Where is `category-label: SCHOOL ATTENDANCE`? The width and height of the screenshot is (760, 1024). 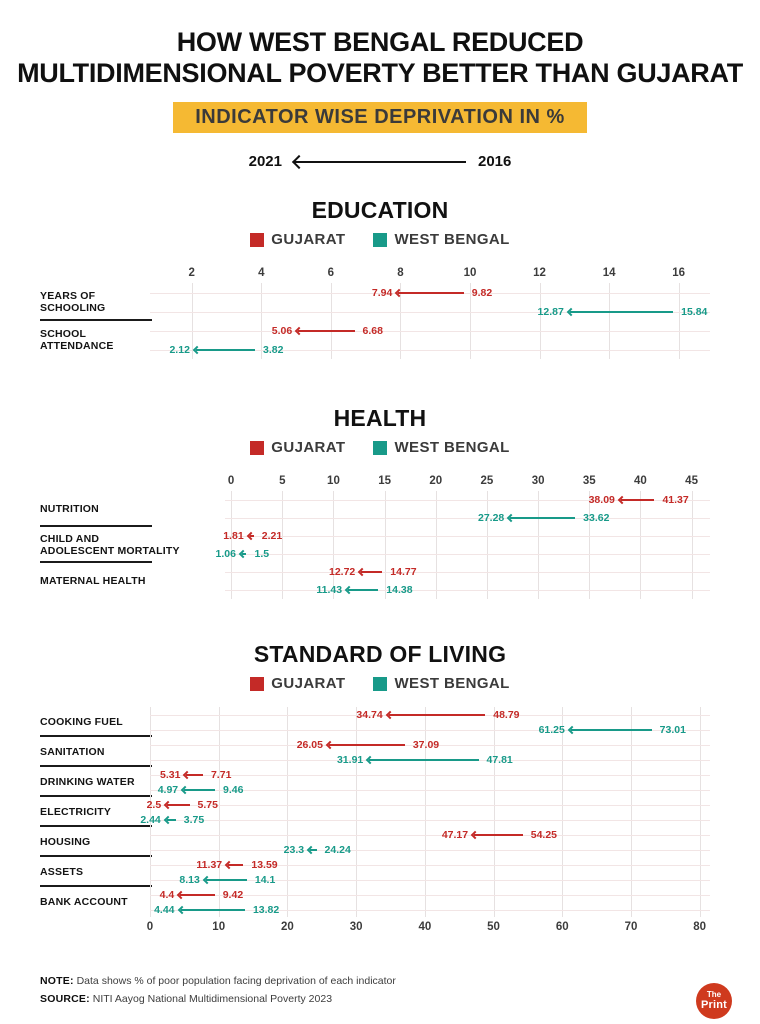
category-label: SCHOOL ATTENDANCE is located at coordinates (77, 340).